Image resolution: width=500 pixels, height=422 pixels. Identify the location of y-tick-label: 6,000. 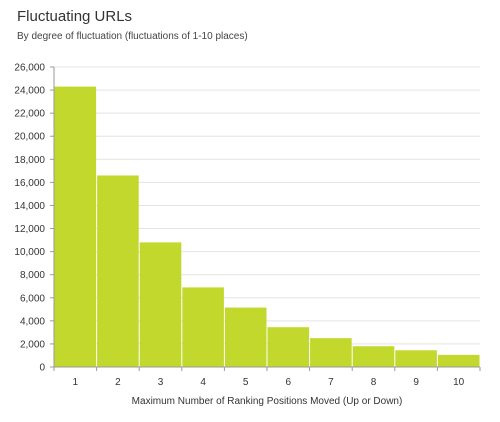
(32, 298).